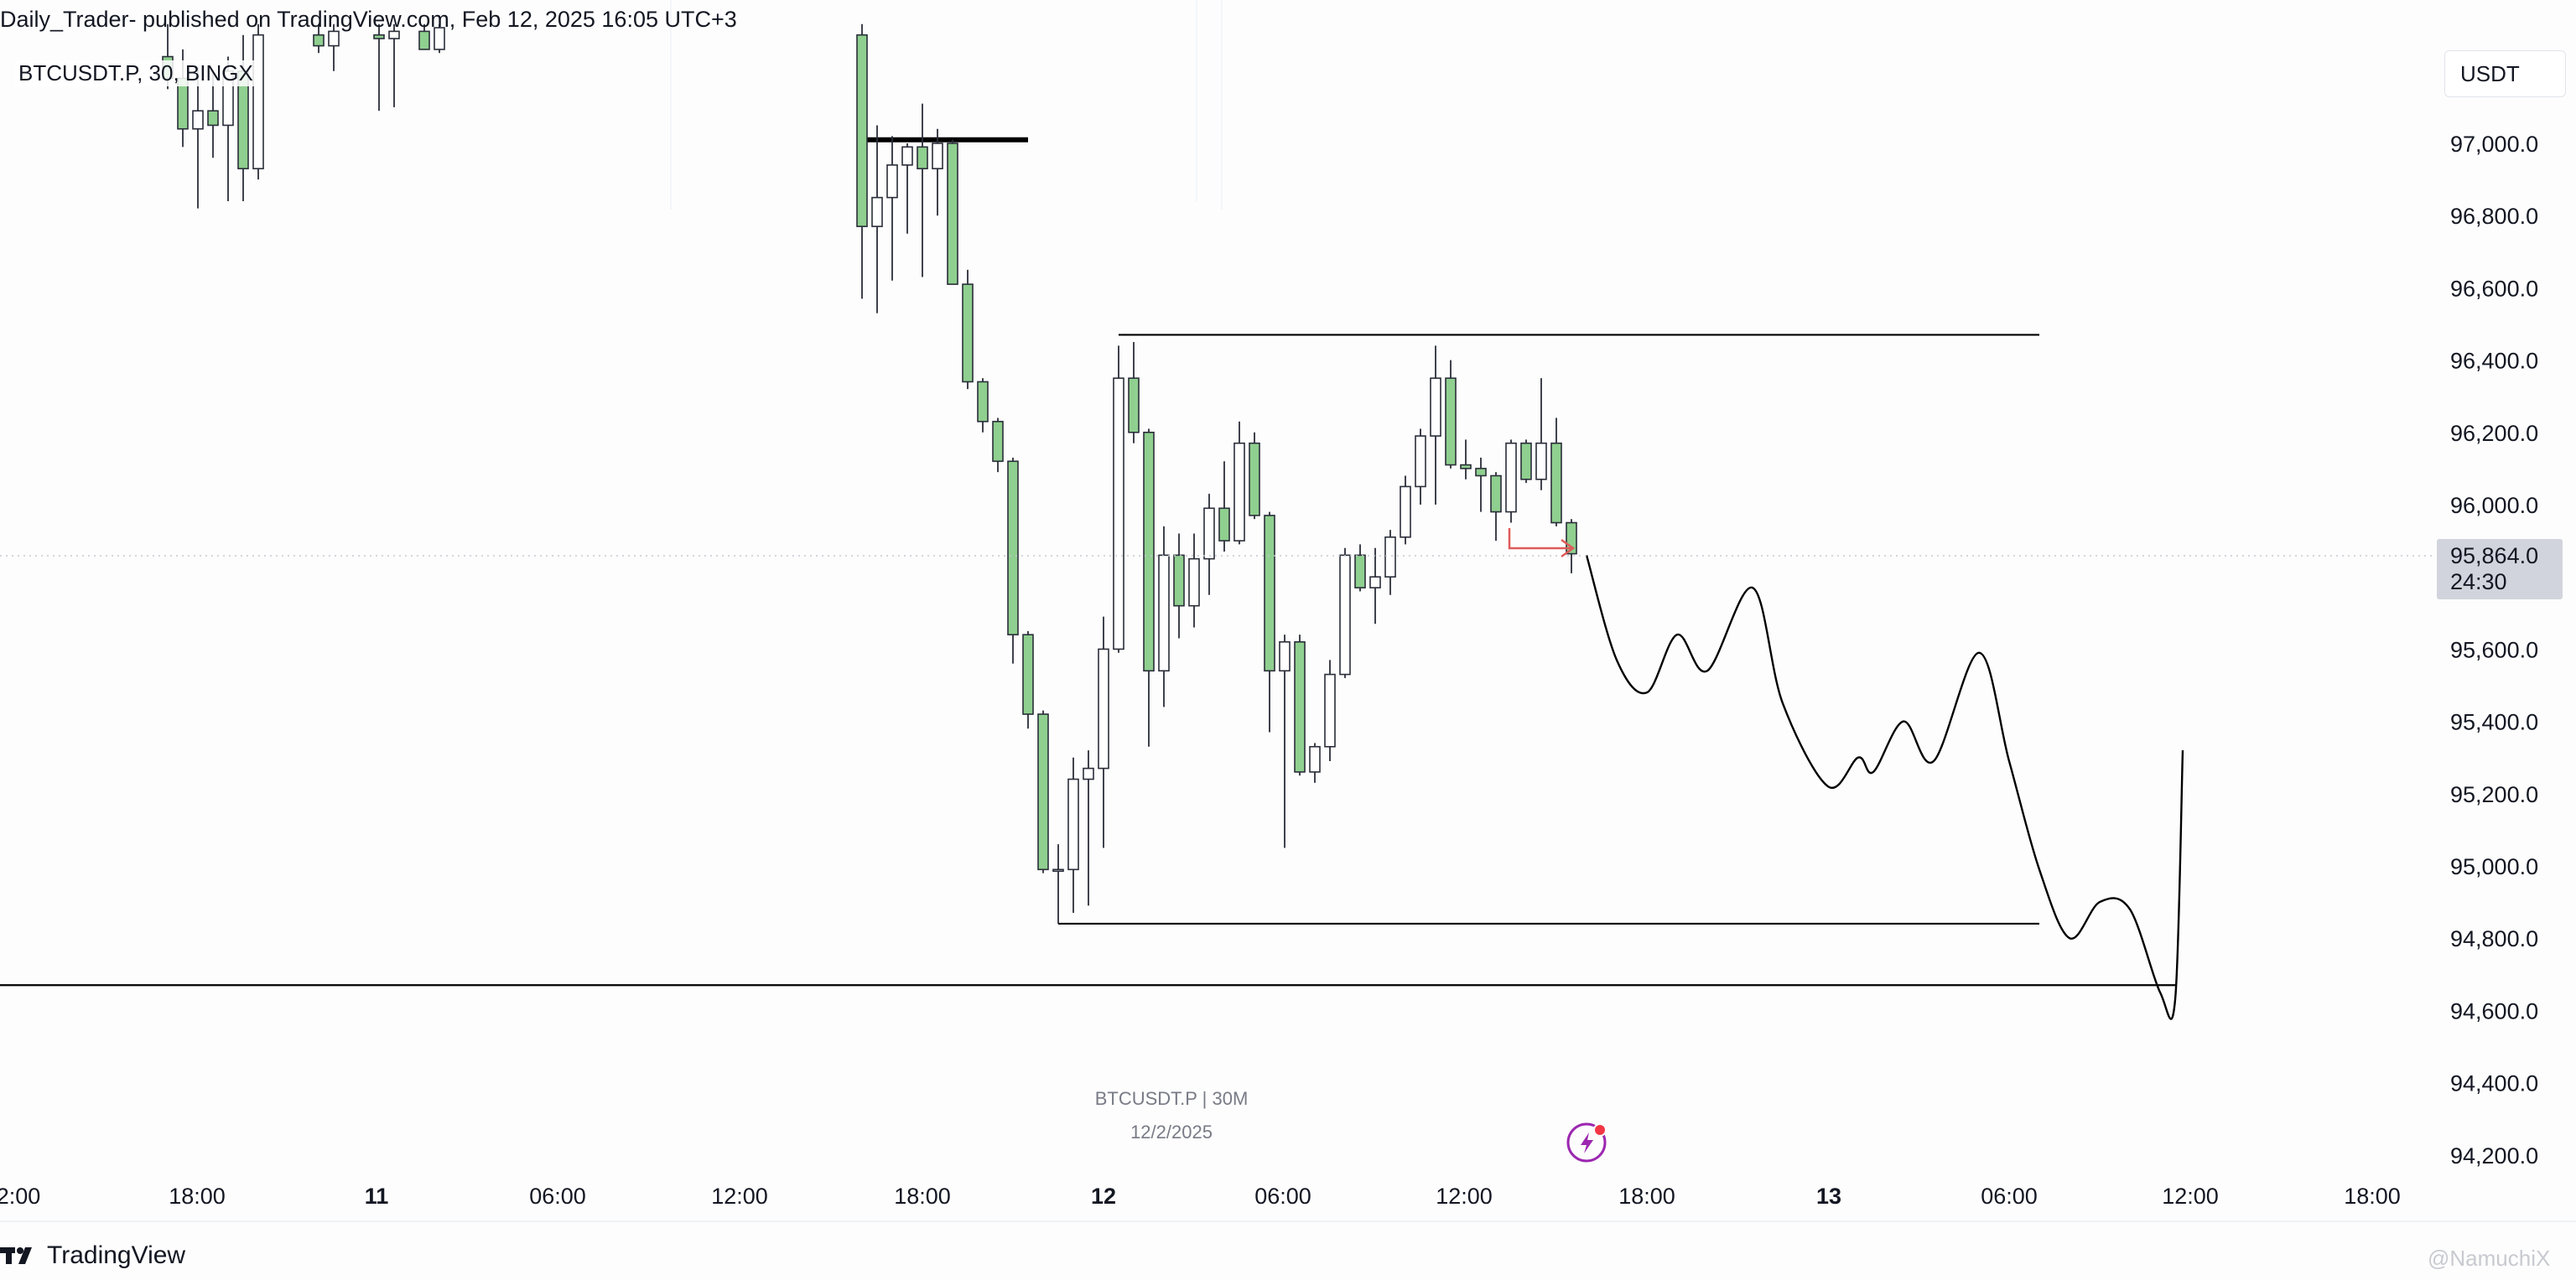 Image resolution: width=2576 pixels, height=1280 pixels. What do you see at coordinates (1171, 1132) in the screenshot?
I see `center-watermark-line2: 12/2/2025` at bounding box center [1171, 1132].